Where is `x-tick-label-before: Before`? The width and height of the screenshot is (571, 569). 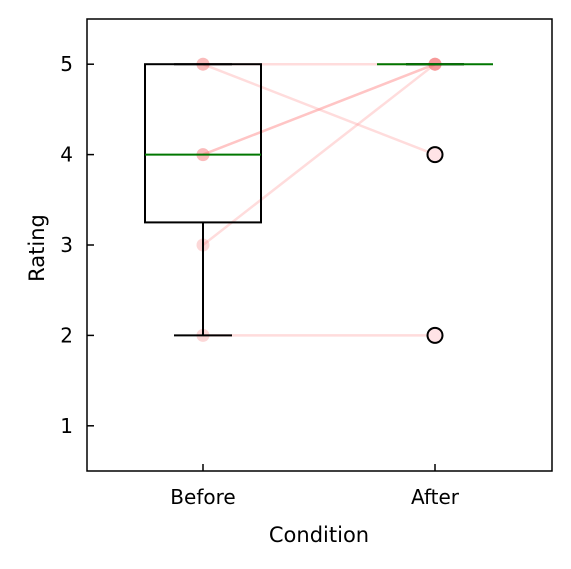
x-tick-label-before: Before is located at coordinates (202, 497).